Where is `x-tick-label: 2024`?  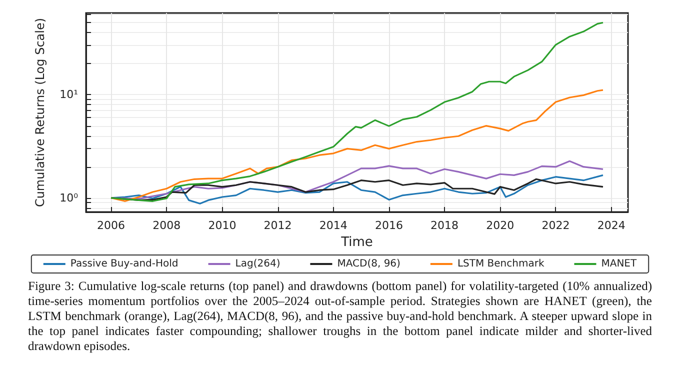
x-tick-label: 2024 is located at coordinates (611, 225).